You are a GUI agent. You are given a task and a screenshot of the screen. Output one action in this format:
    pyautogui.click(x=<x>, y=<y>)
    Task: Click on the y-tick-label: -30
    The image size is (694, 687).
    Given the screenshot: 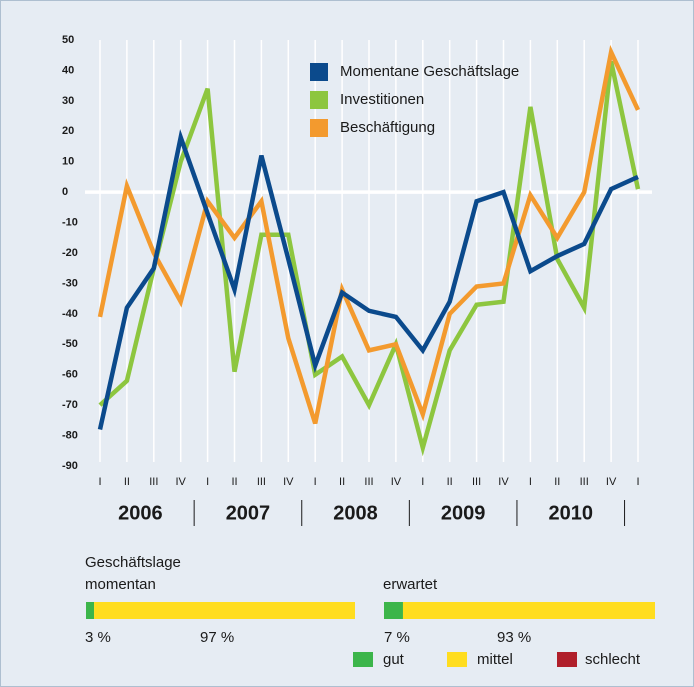 What is the action you would take?
    pyautogui.click(x=70, y=283)
    